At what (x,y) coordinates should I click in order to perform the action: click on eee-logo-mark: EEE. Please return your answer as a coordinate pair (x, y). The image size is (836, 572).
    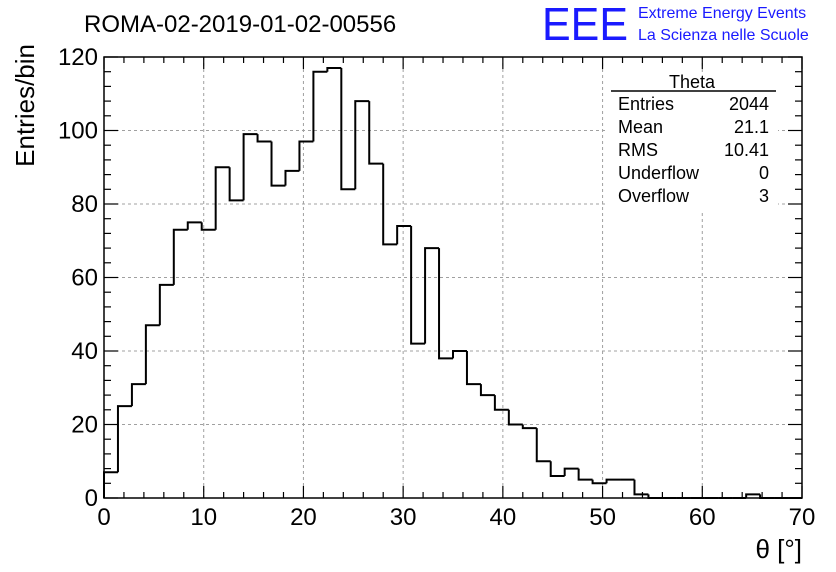
    Looking at the image, I should click on (585, 25).